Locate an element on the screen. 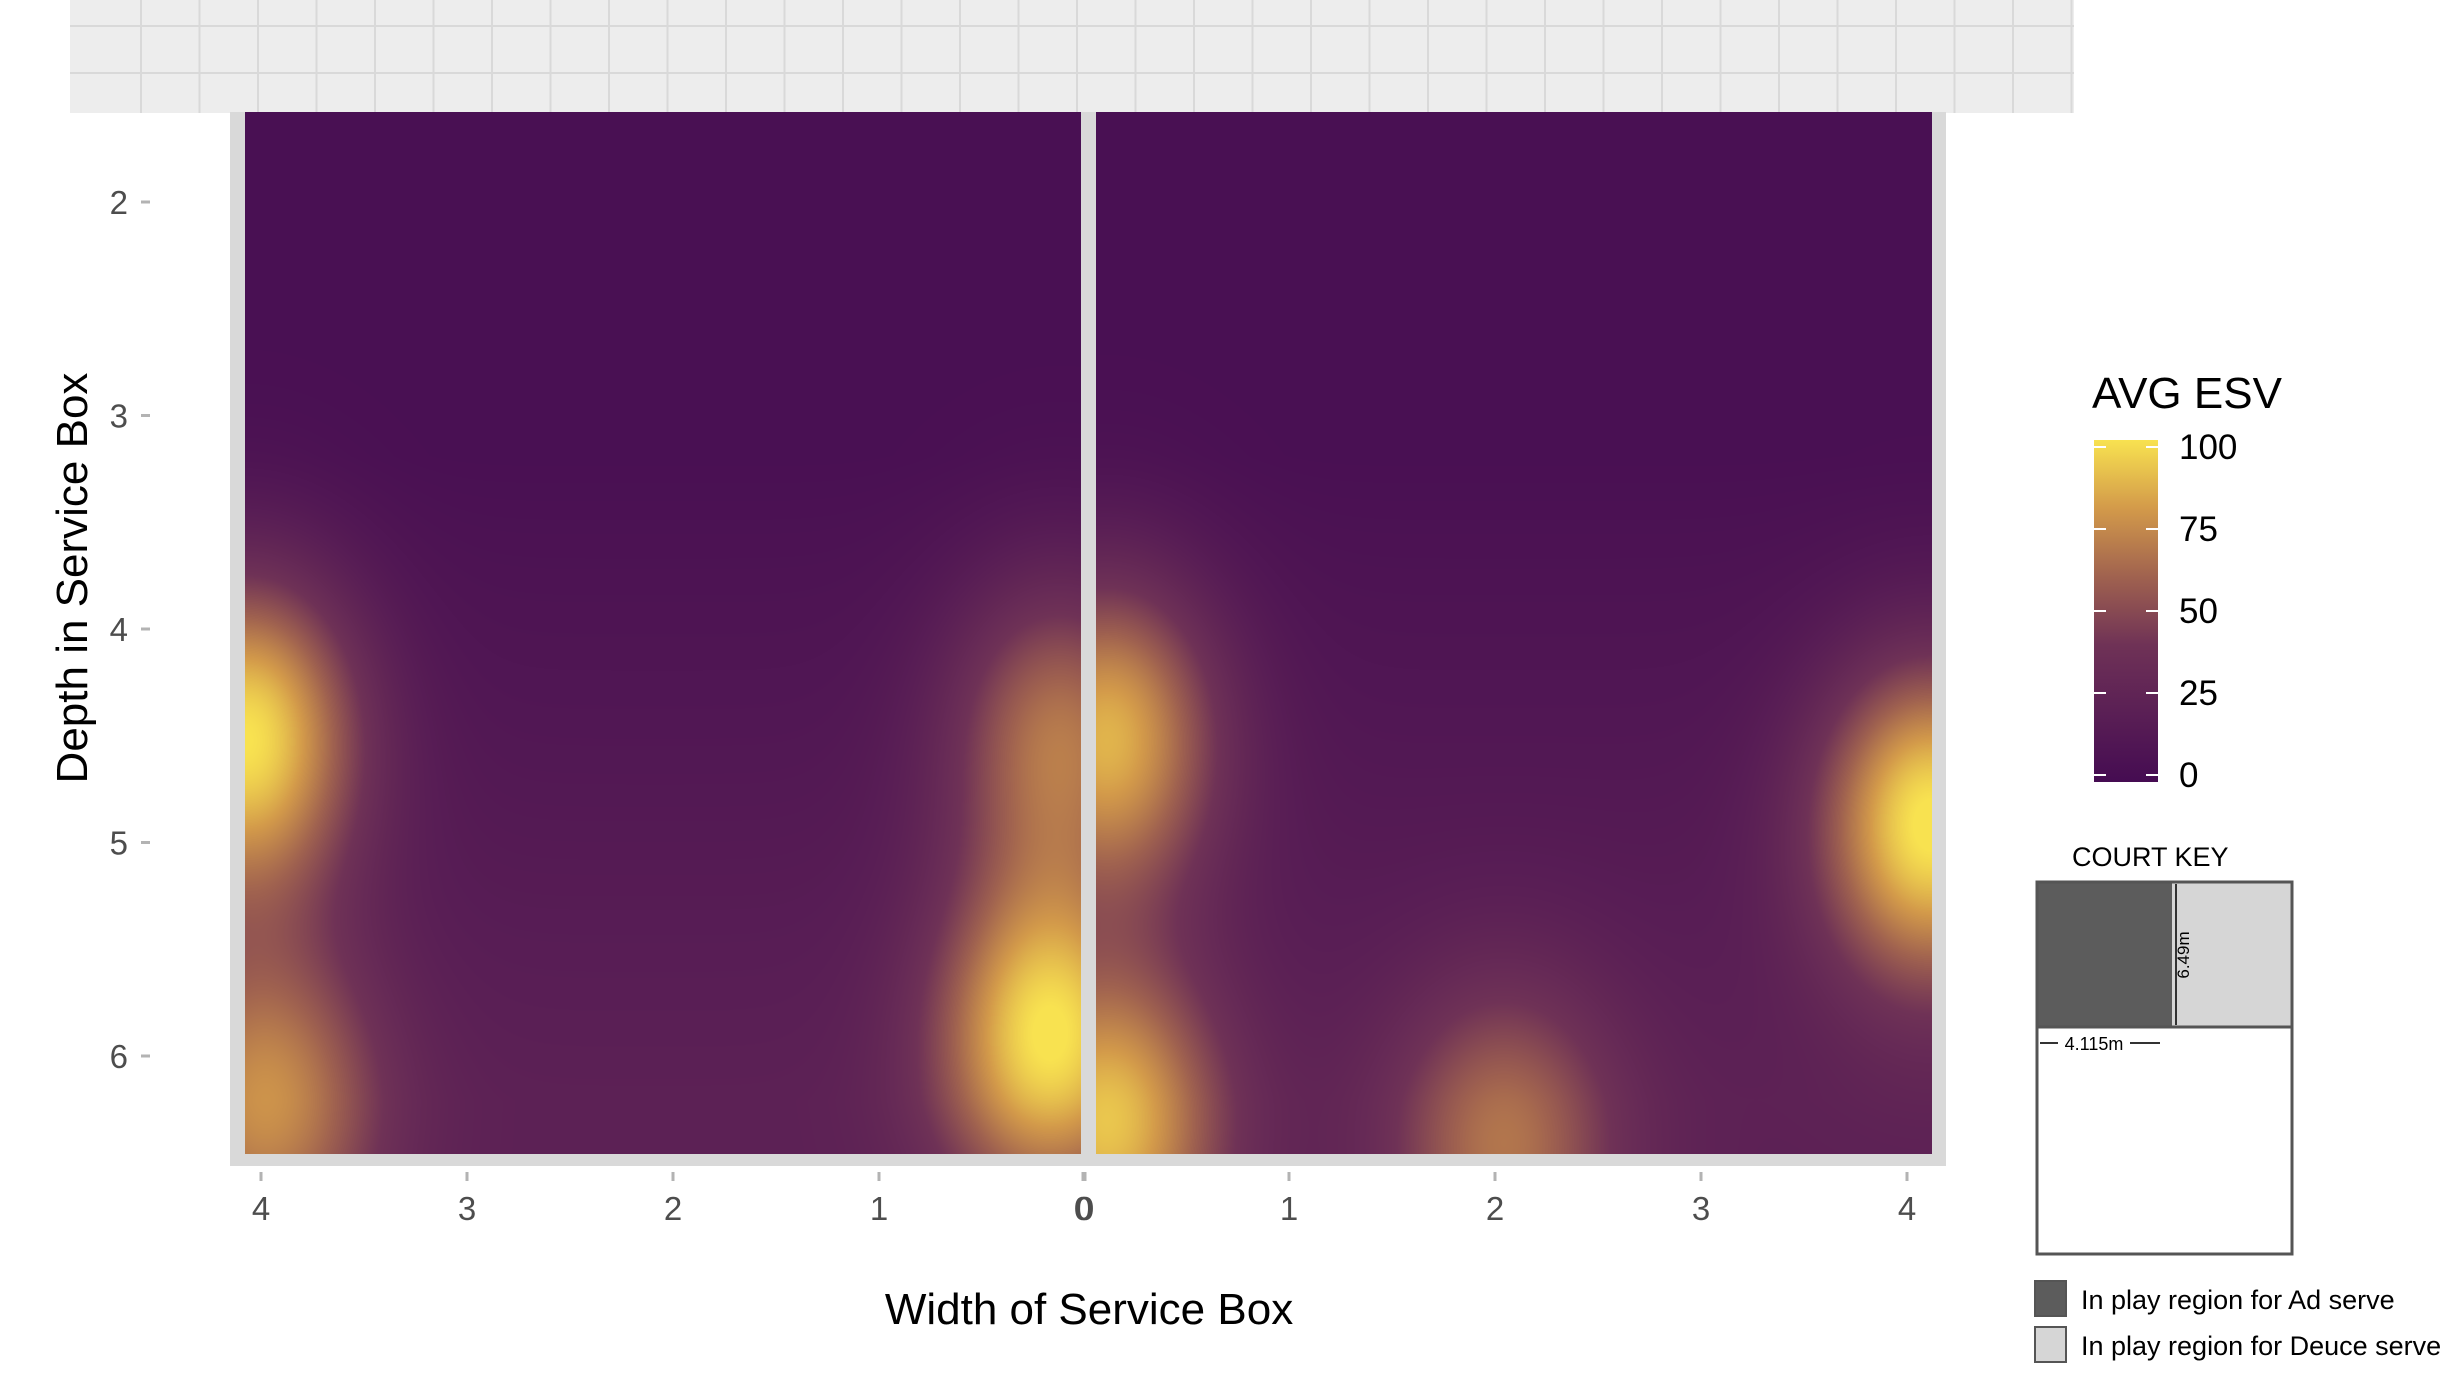 This screenshot has height=1386, width=2460. court-key: COURT KEY 6.49m 4.115m is located at coordinates (2164, 1049).